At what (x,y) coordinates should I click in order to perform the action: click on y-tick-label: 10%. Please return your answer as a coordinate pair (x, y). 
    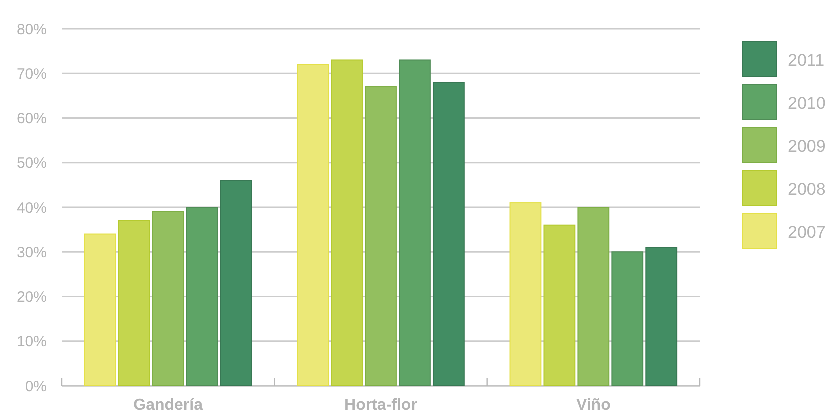
    Looking at the image, I should click on (31, 342).